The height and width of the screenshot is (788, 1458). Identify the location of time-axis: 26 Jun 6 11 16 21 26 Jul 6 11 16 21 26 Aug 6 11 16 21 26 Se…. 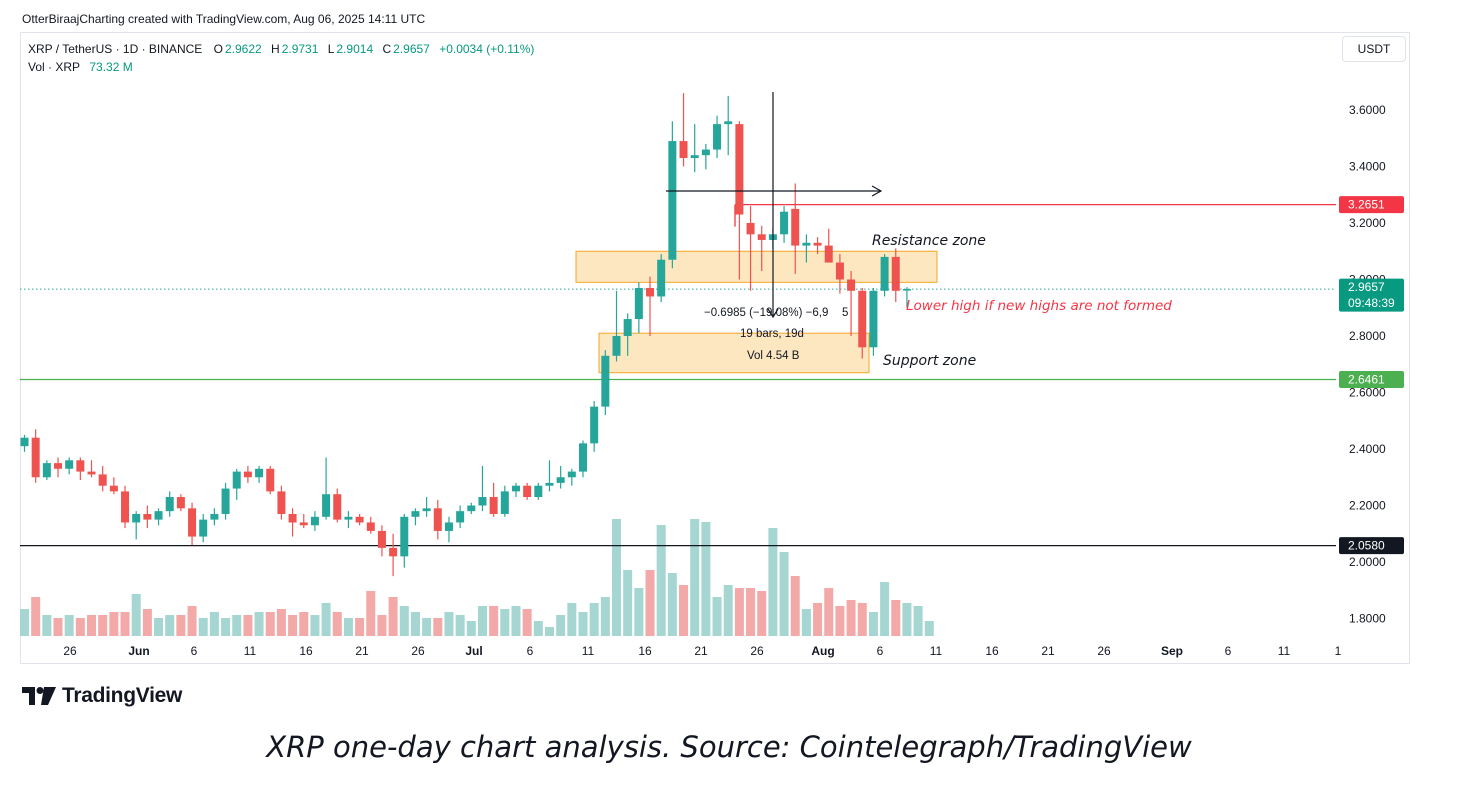
(702, 651).